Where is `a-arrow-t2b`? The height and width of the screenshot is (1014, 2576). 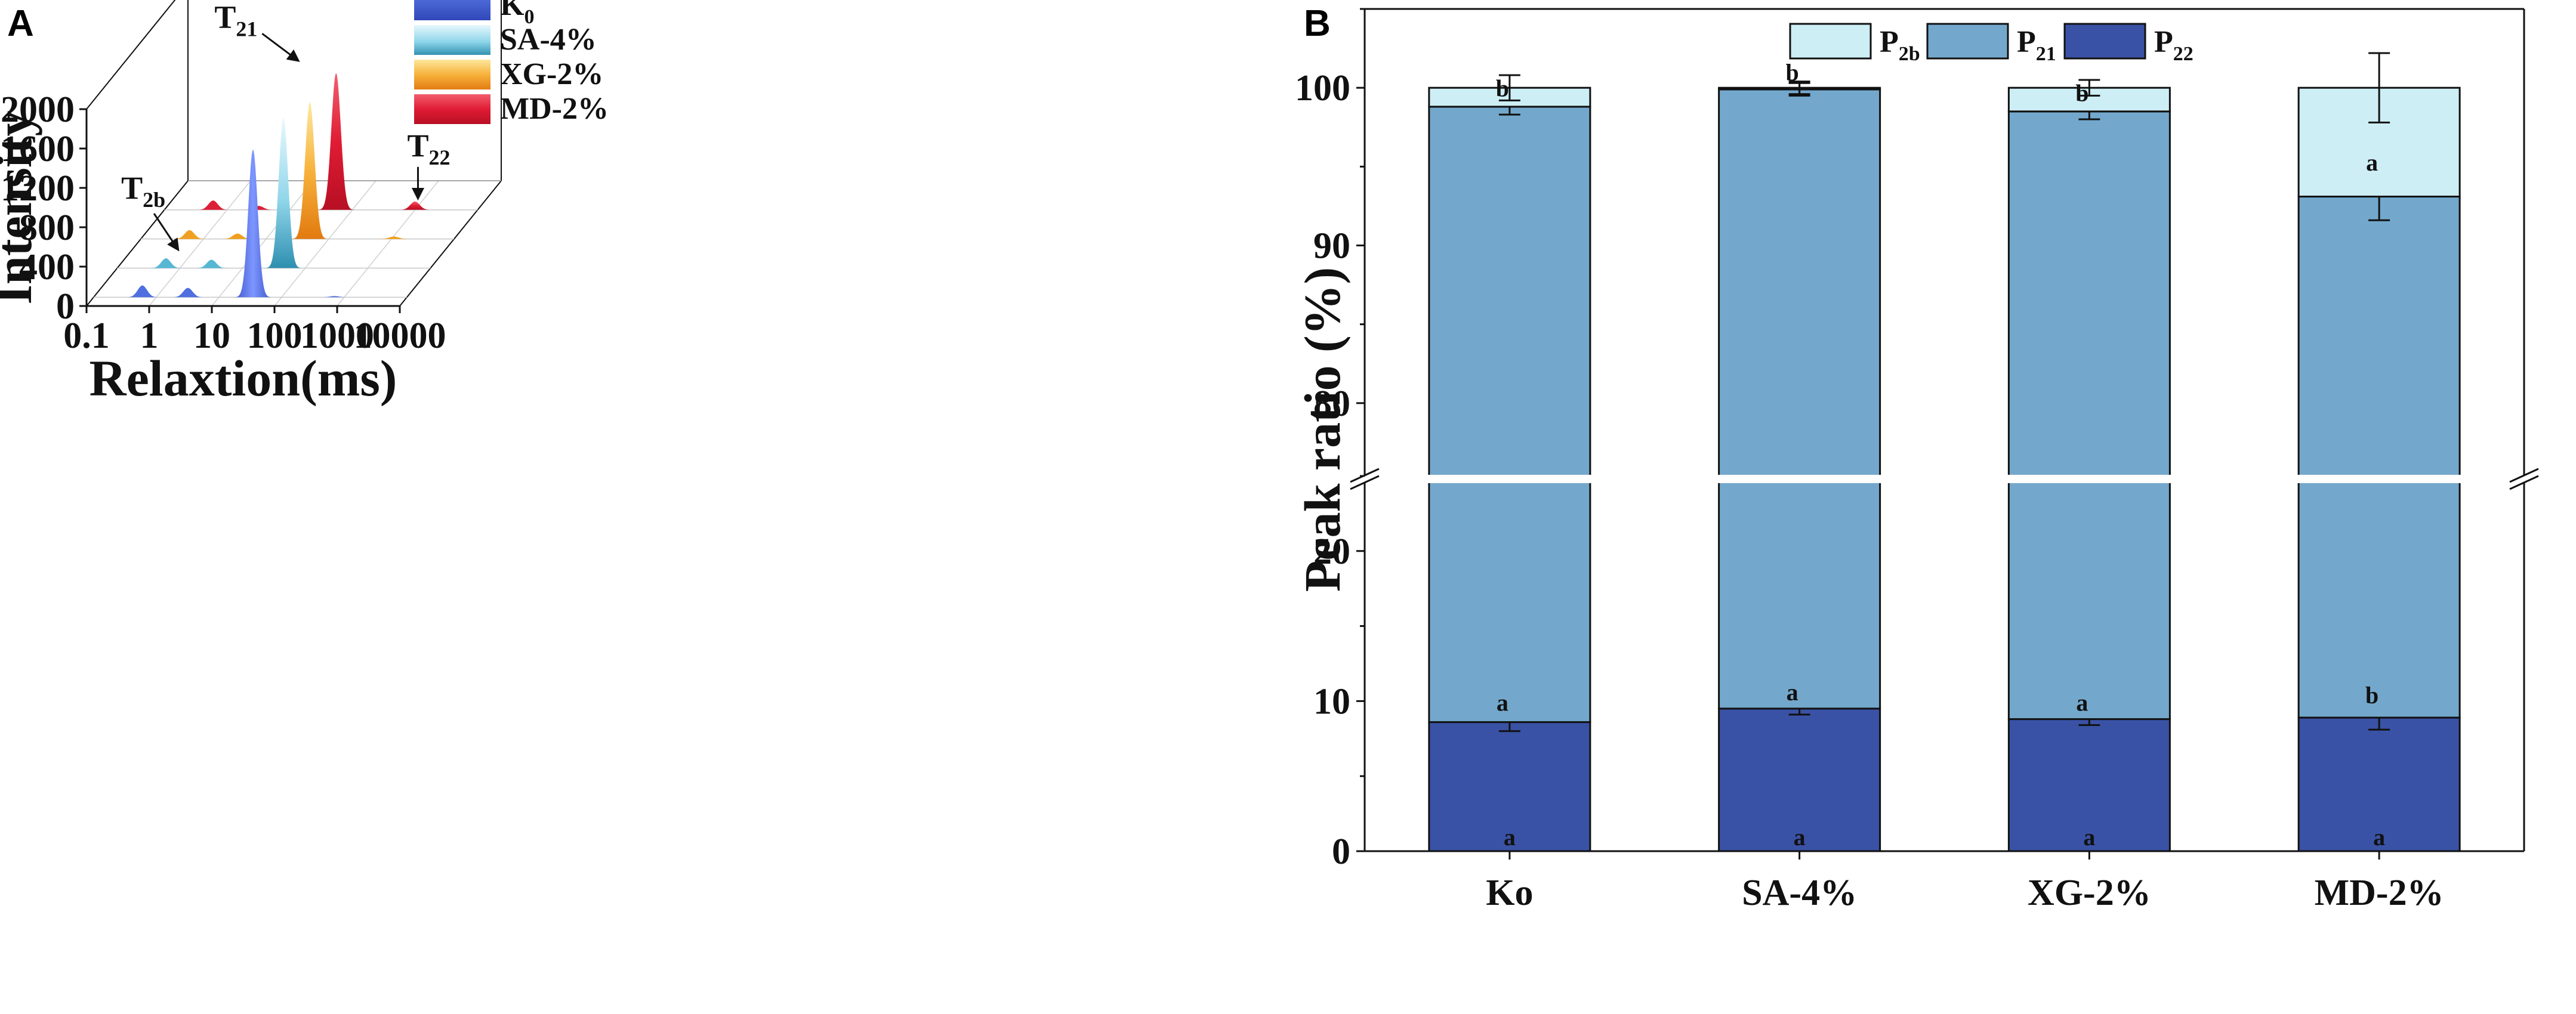
a-arrow-t2b is located at coordinates (167, 232).